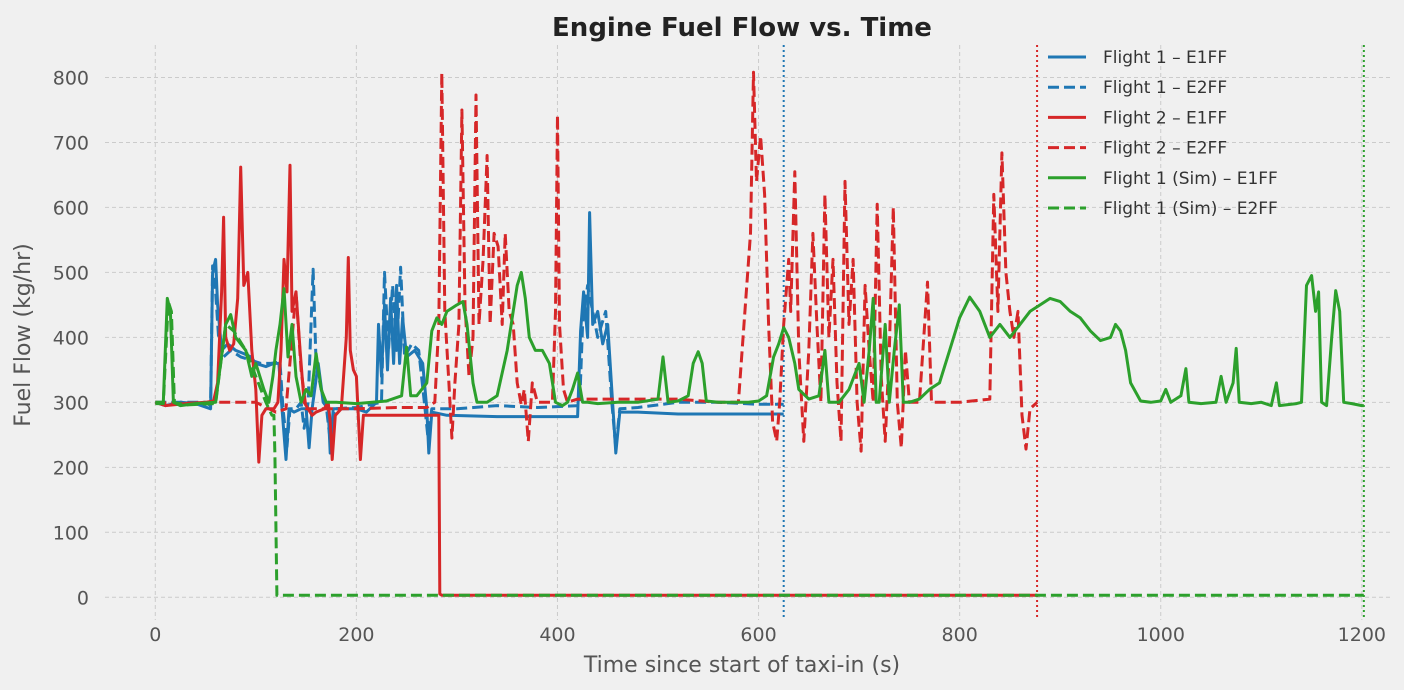 This screenshot has height=690, width=1404. What do you see at coordinates (71, 143) in the screenshot?
I see `y-tick-label: 700` at bounding box center [71, 143].